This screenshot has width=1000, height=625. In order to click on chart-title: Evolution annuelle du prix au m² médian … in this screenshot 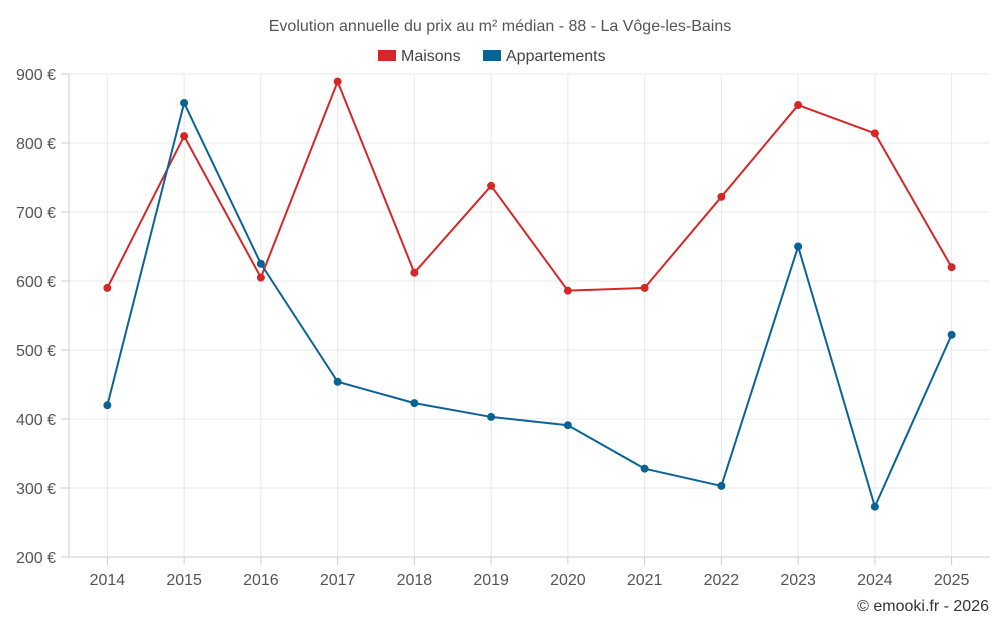, I will do `click(500, 26)`.